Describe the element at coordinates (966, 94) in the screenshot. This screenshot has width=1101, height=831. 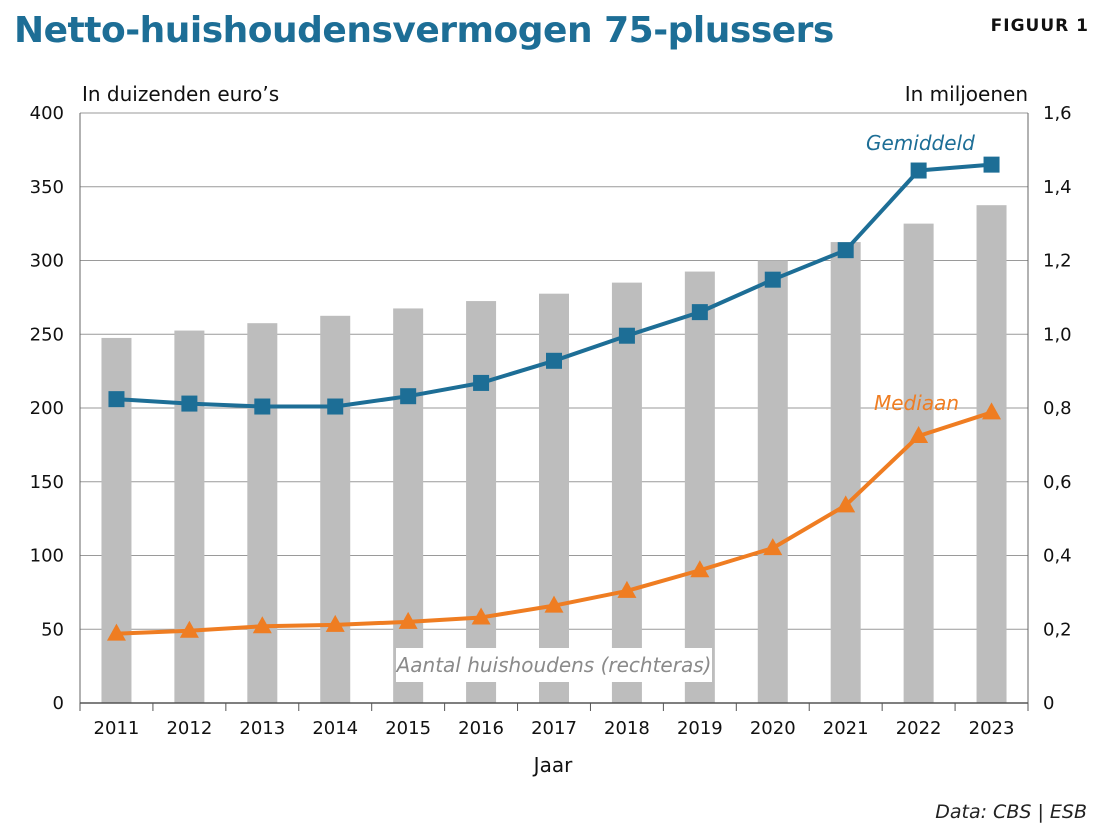
I see `right-axis-unit-label: In miljoenen` at that location.